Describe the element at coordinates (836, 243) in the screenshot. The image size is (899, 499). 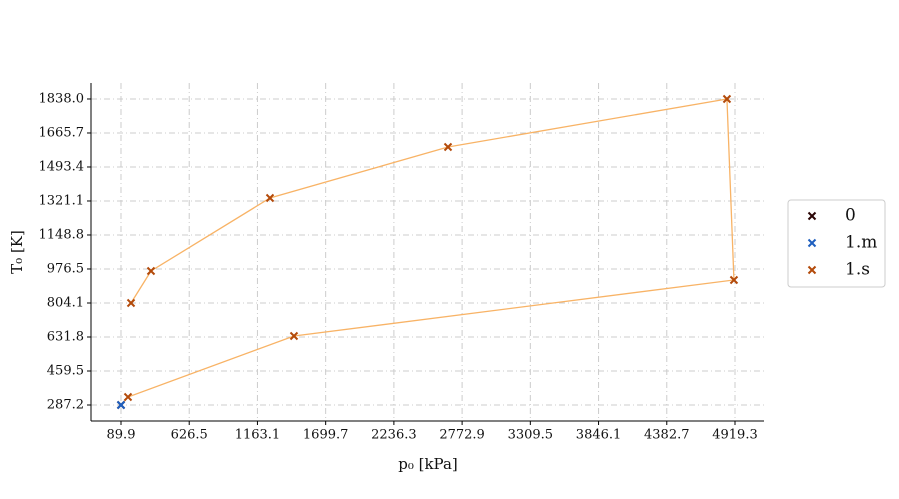
I see `legend-box` at that location.